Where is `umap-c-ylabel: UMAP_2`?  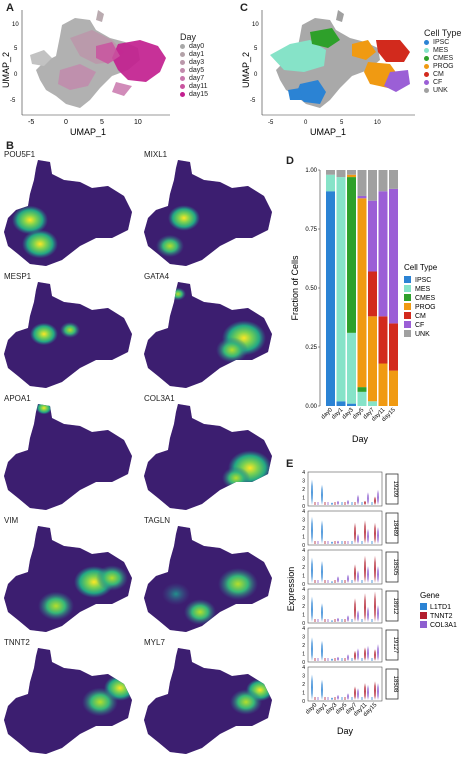
umap-c-ylabel: UMAP_2 is located at coordinates (246, 70).